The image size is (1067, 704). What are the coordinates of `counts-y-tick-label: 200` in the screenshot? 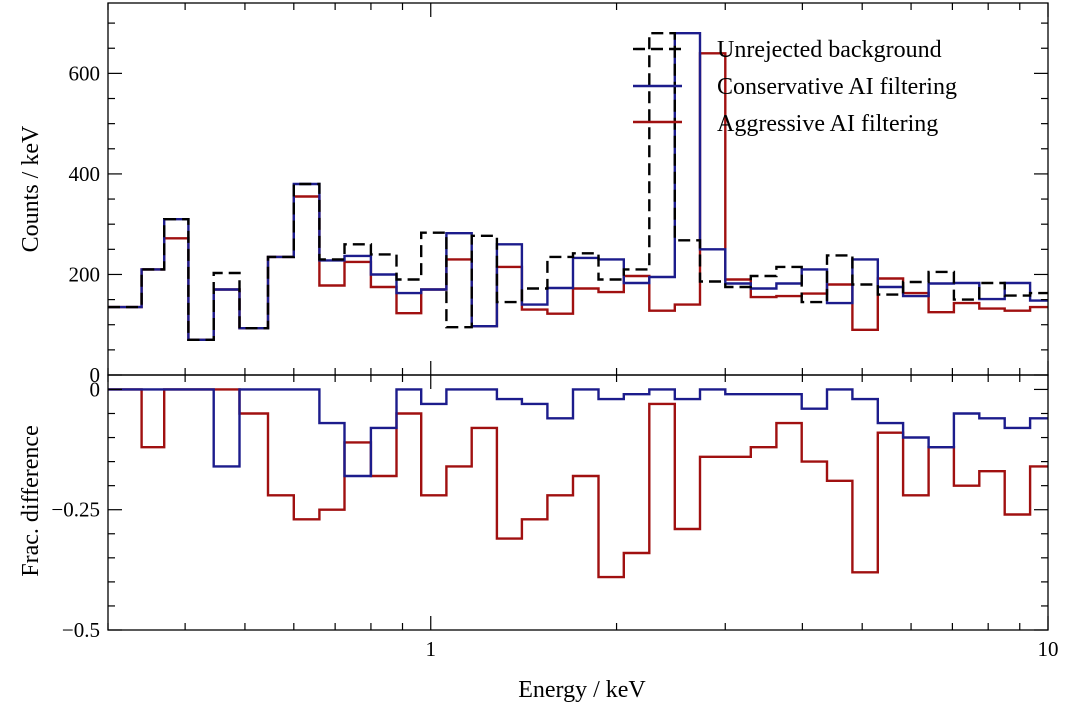 It's located at (85, 274).